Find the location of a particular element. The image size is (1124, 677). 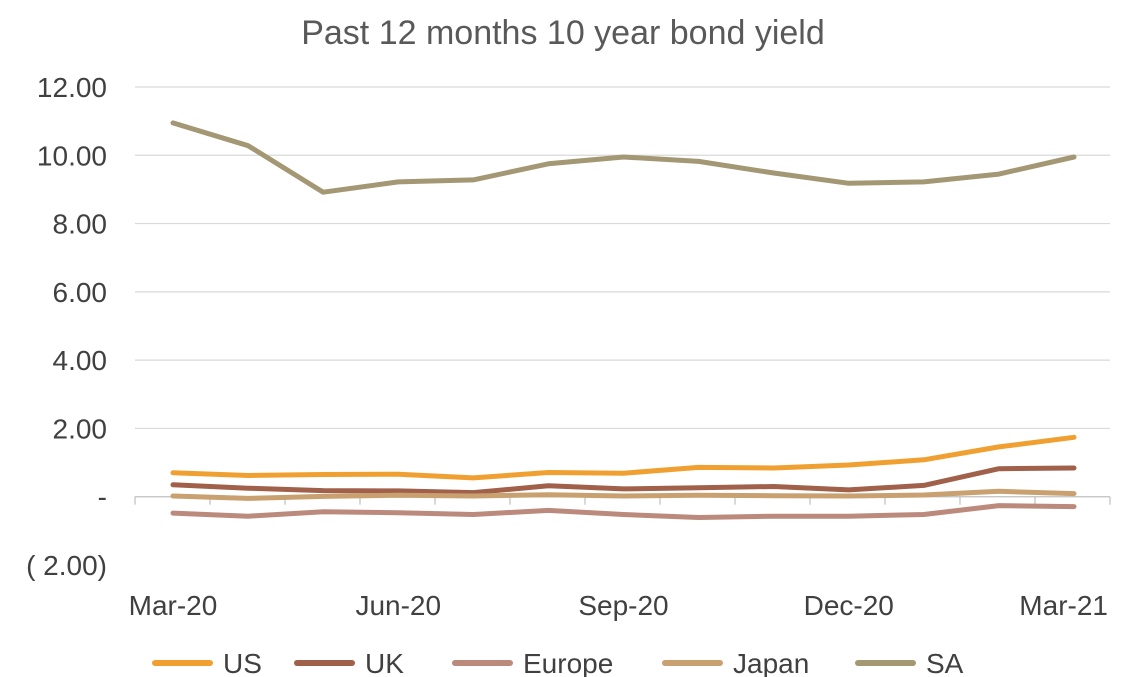

series-line-japan is located at coordinates (623, 494).